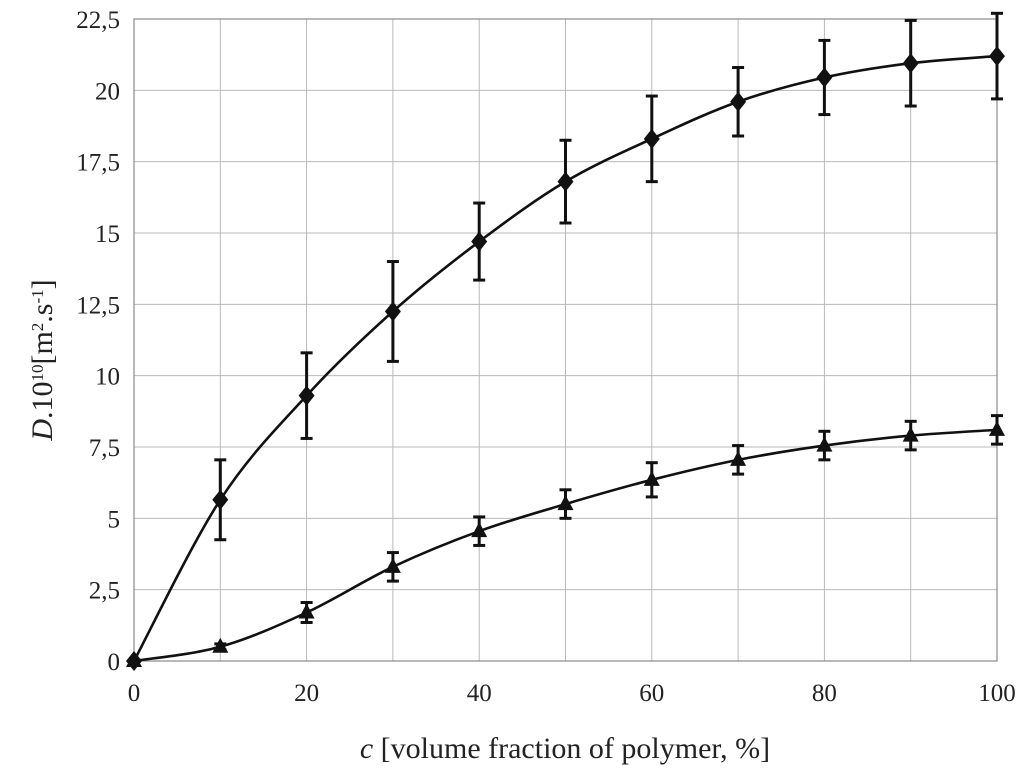 The width and height of the screenshot is (1024, 779). Describe the element at coordinates (824, 693) in the screenshot. I see `x-tick-label: 80` at that location.